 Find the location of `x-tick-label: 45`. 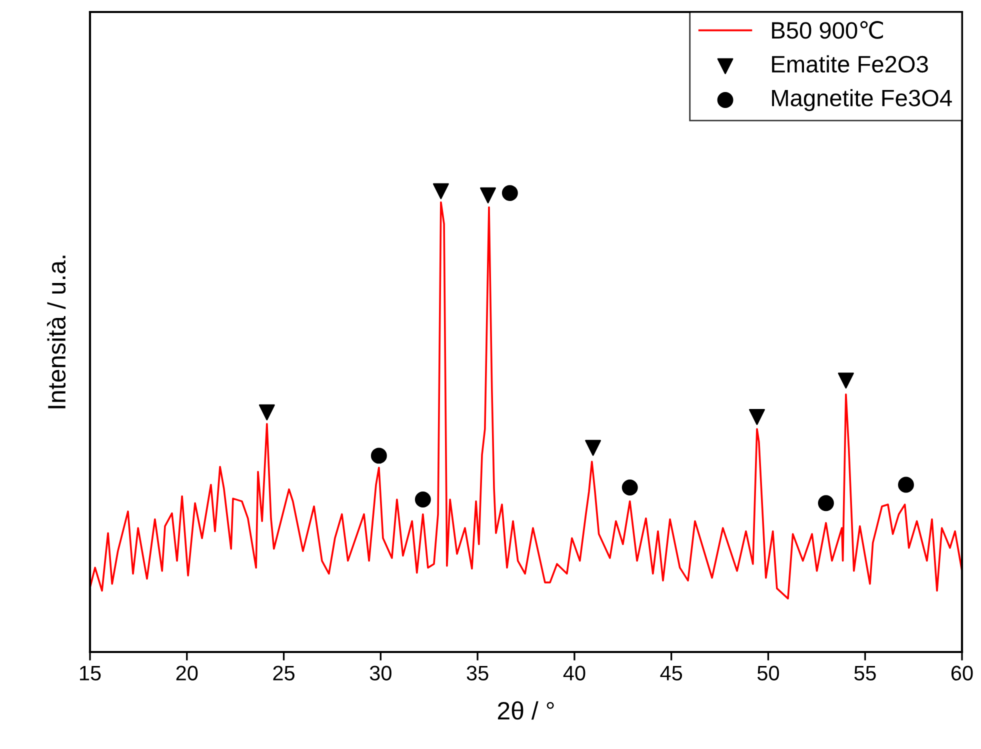

x-tick-label: 45 is located at coordinates (671, 673).